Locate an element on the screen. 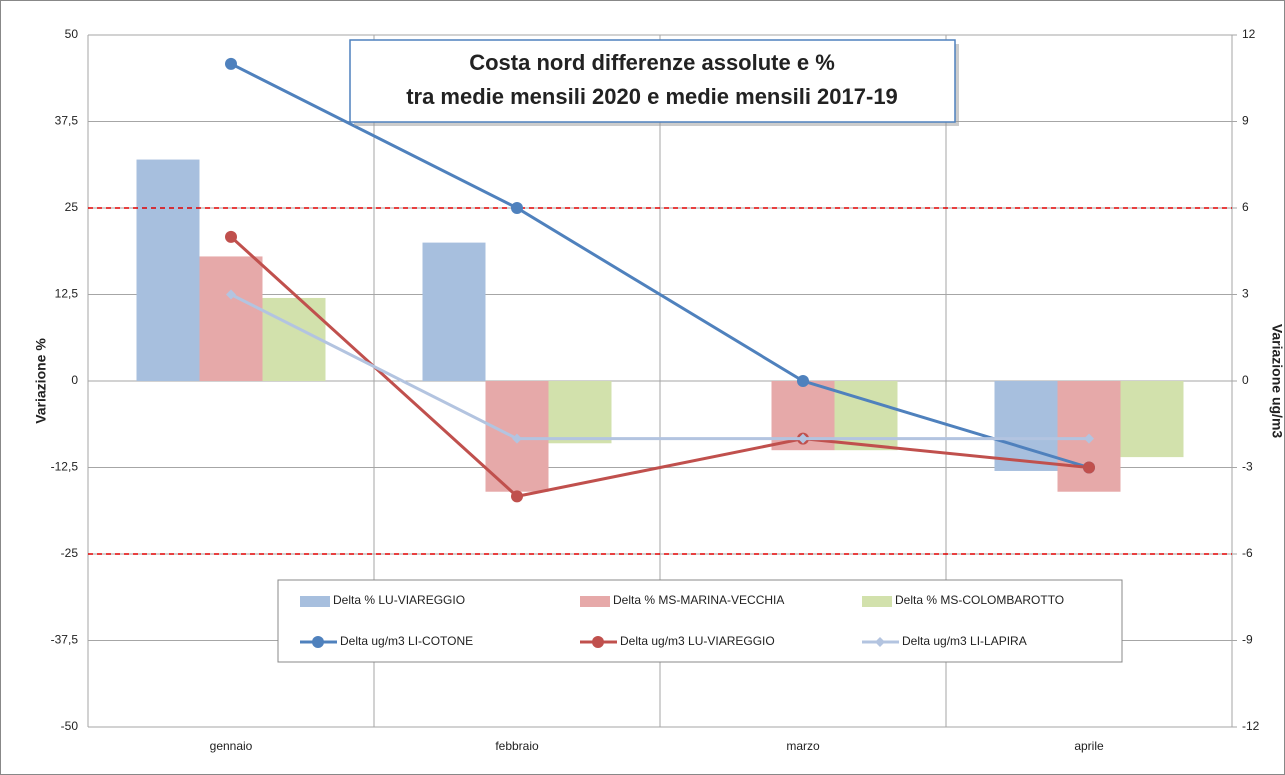  y2-tick-label: -3 is located at coordinates (1247, 467).